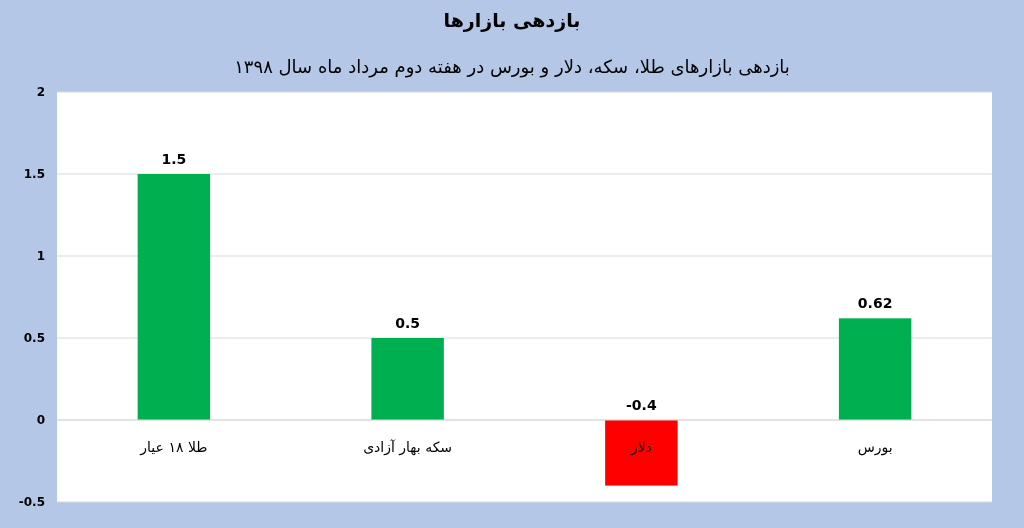 This screenshot has height=528, width=1024. I want to click on y-tick-label: 1, so click(40, 256).